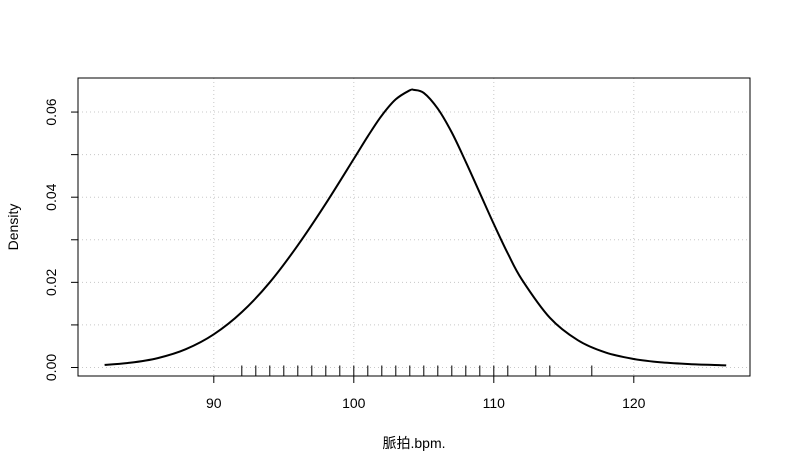 Image resolution: width=791 pixels, height=472 pixels. I want to click on y-tick-label: 0.06, so click(51, 111).